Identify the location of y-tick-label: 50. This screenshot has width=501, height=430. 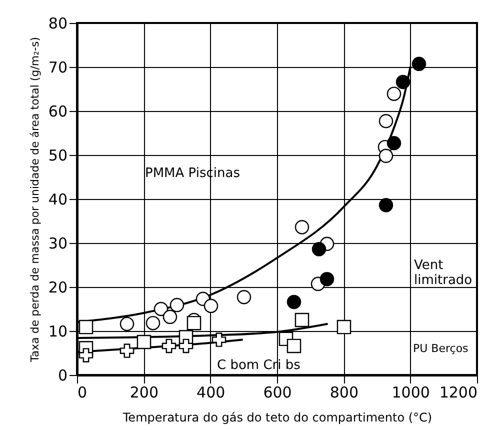
(58, 155).